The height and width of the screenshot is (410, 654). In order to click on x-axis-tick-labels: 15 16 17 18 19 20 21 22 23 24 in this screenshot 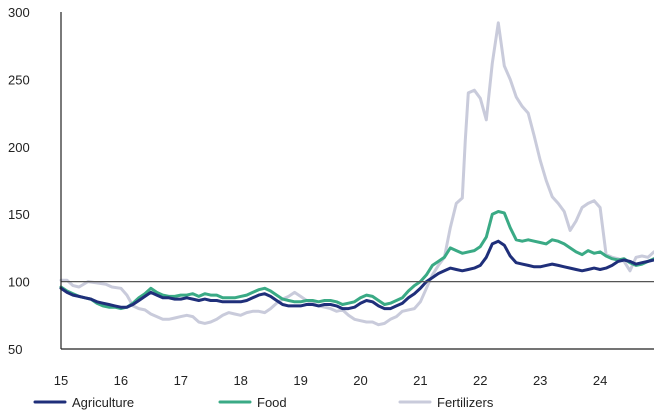, I will do `click(331, 380)`.